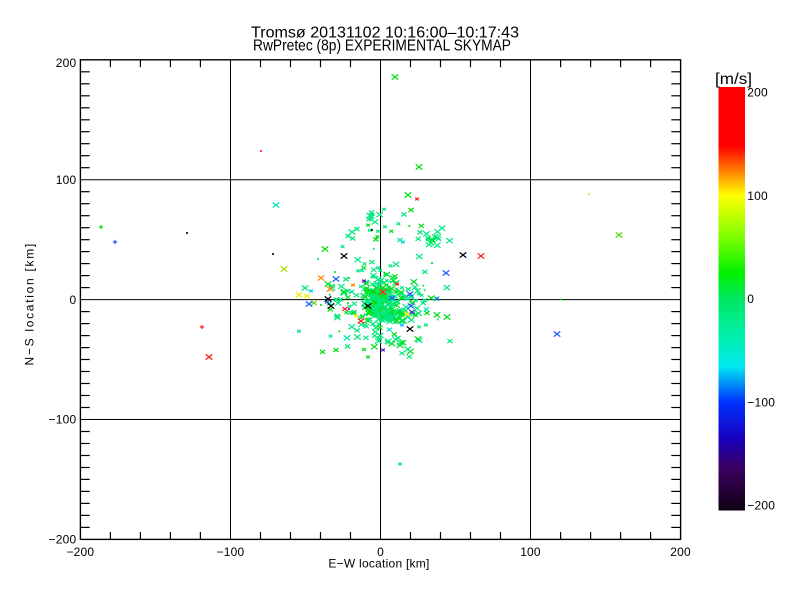 This screenshot has width=800, height=600. What do you see at coordinates (385, 33) in the screenshot?
I see `svg-text:Tromsø 20131102 10:16:00–10:17: Tromsø 20131102 10:16:00–10:17:43` at bounding box center [385, 33].